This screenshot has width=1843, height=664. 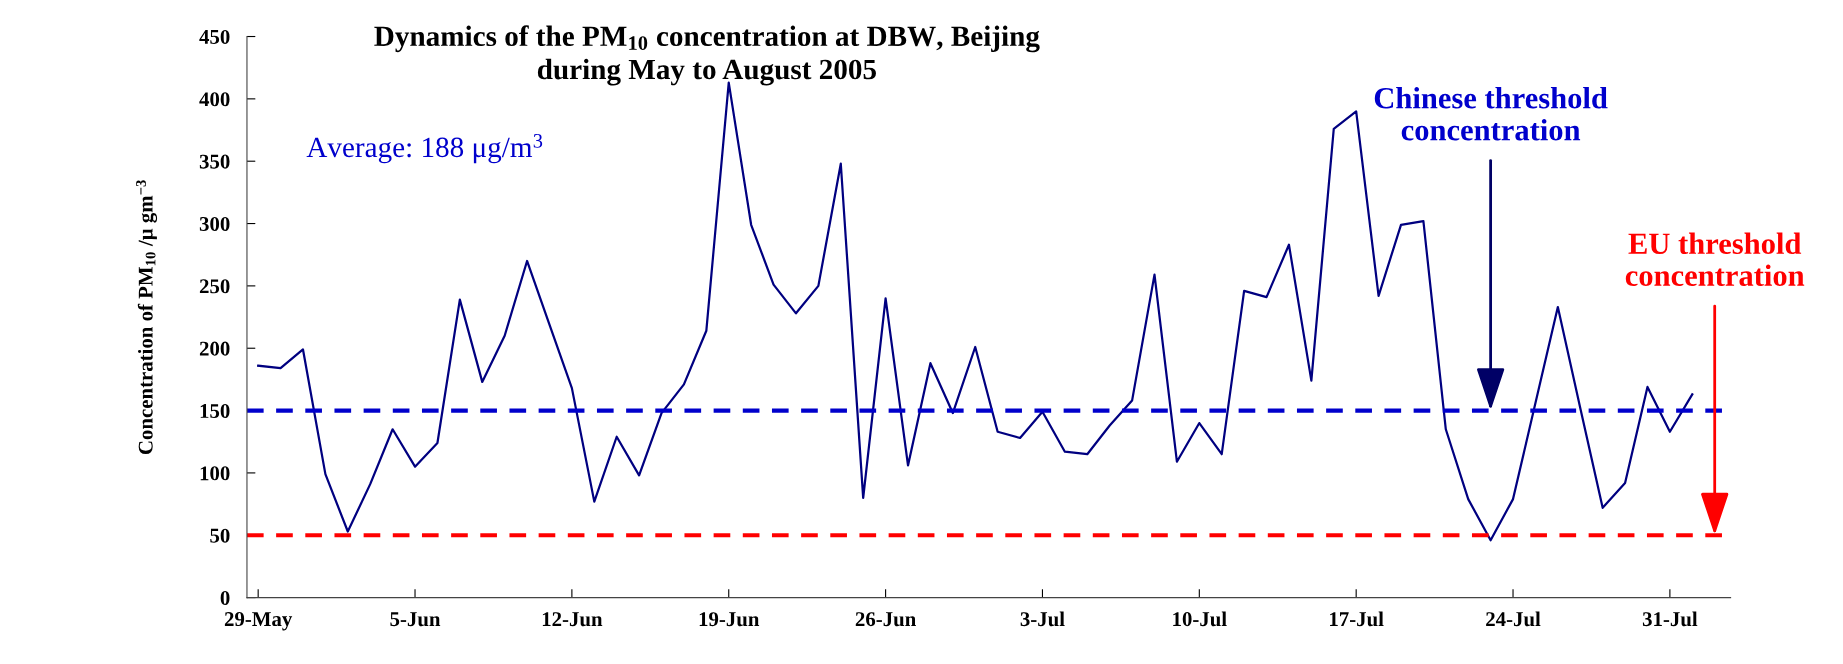 I want to click on chart-title: Dynamics of the PM$_{10}$ concentration at DBW, Beijing during May to August 2005, so click(x=707, y=55).